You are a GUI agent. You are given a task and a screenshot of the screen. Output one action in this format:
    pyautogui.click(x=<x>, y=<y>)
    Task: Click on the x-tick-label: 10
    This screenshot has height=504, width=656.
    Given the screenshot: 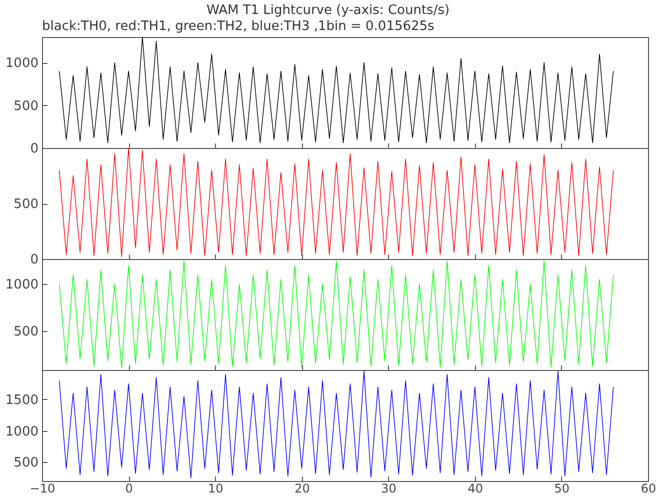 What is the action you would take?
    pyautogui.click(x=216, y=489)
    